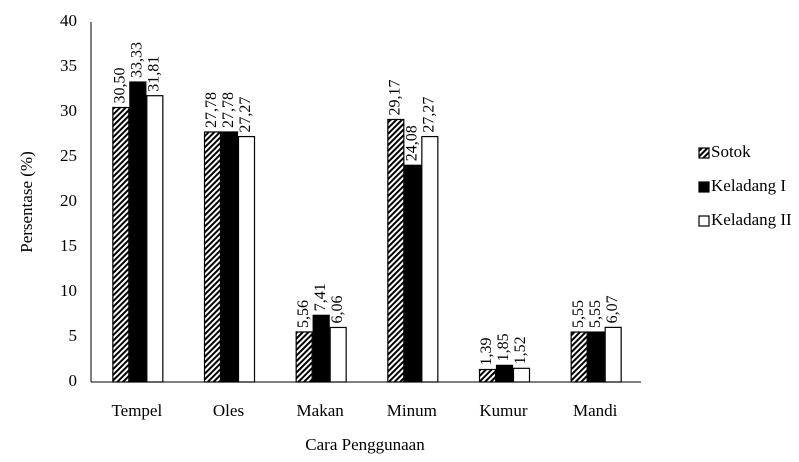 The width and height of the screenshot is (799, 462). What do you see at coordinates (520, 350) in the screenshot?
I see `value-label: 1,52` at bounding box center [520, 350].